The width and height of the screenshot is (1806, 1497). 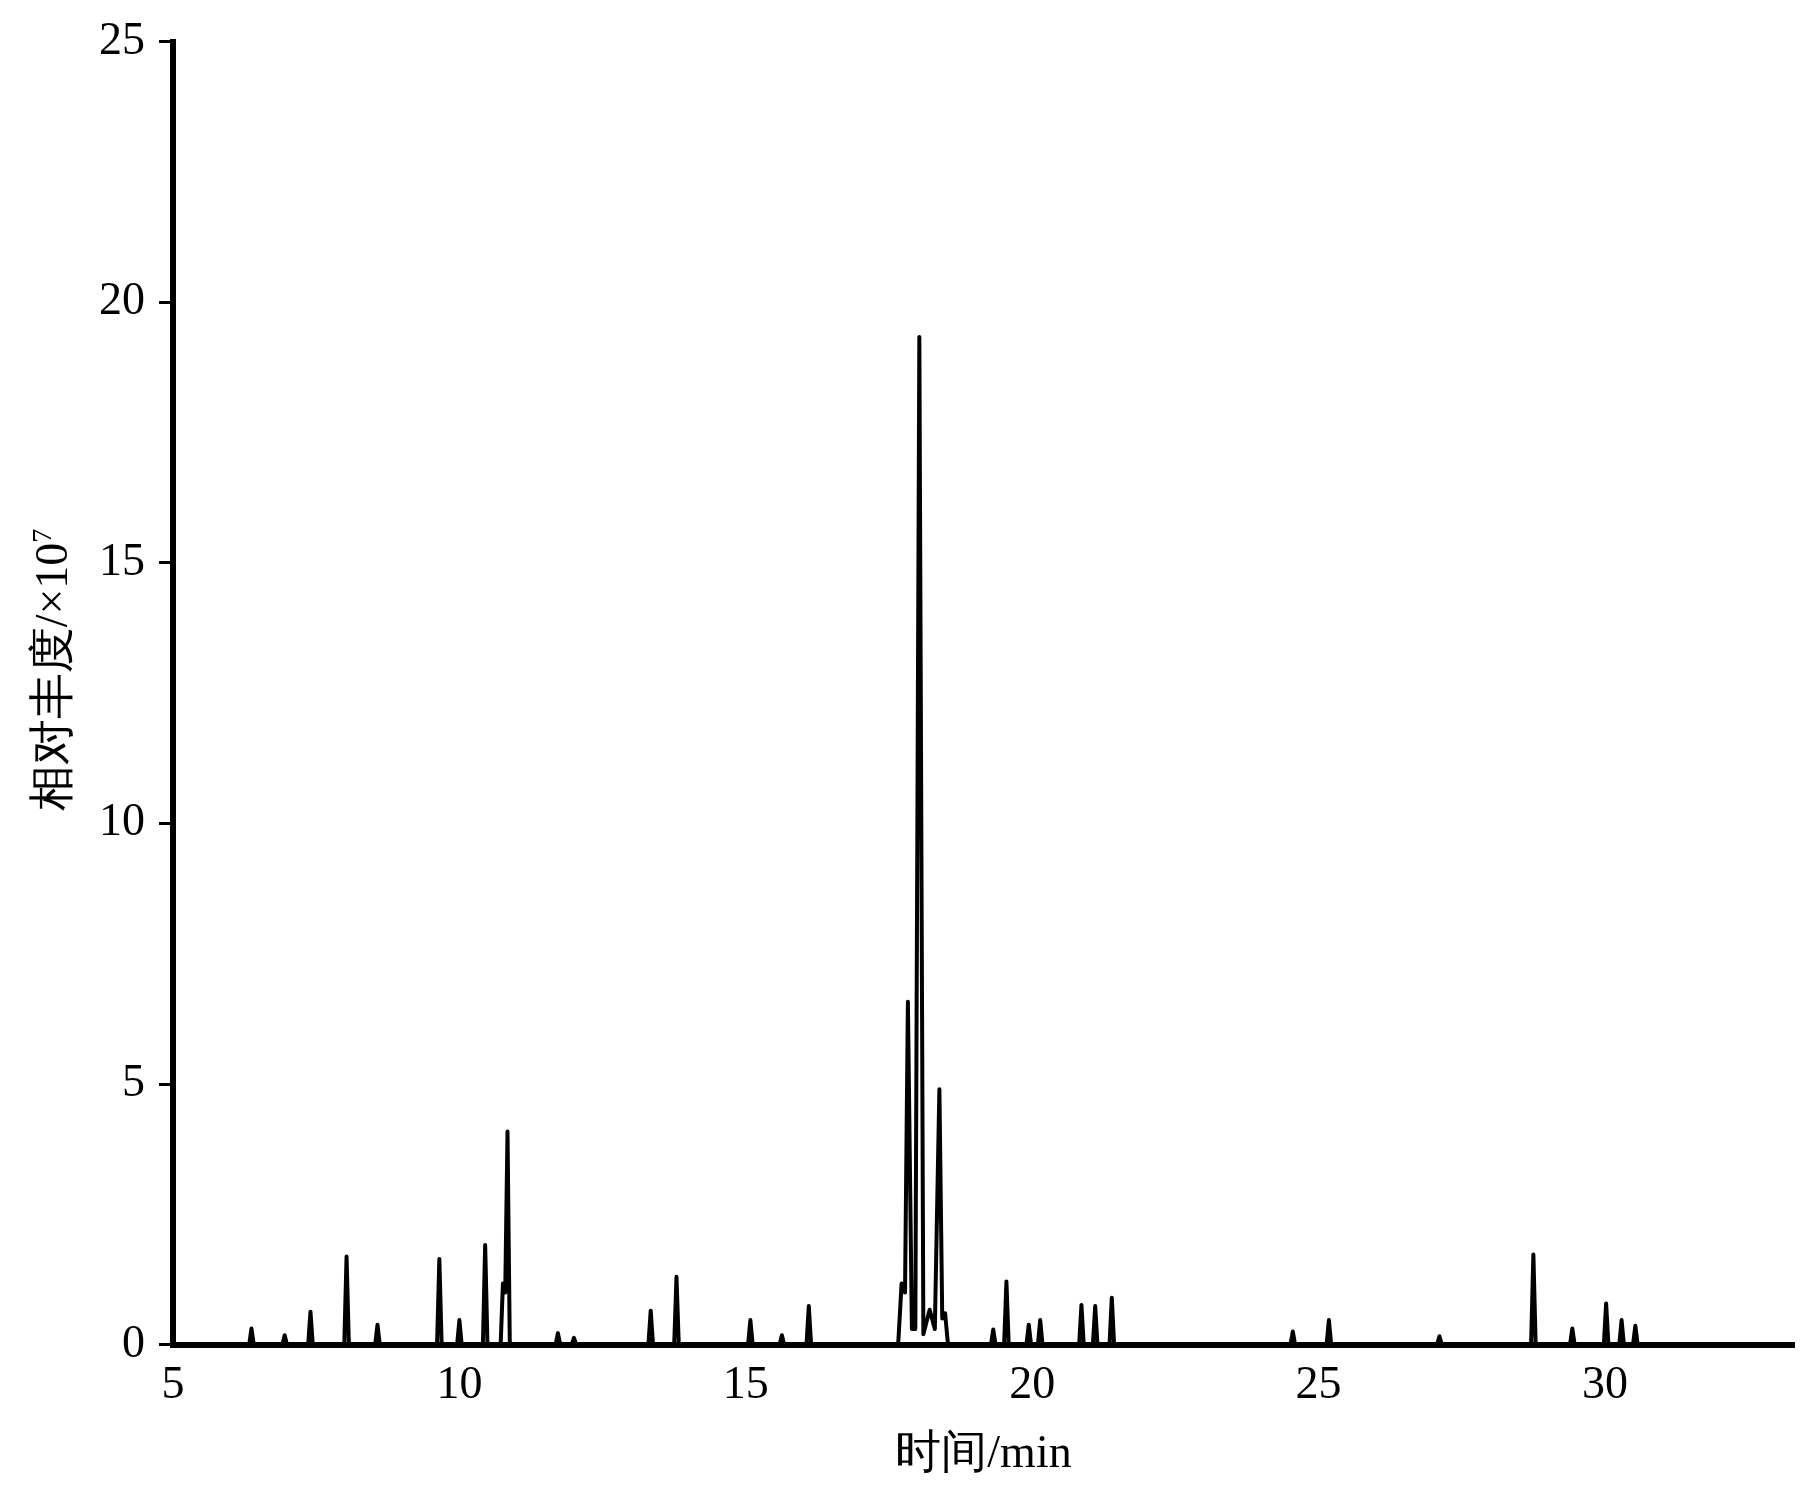 What do you see at coordinates (173, 1383) in the screenshot?
I see `x-tick-label: 5` at bounding box center [173, 1383].